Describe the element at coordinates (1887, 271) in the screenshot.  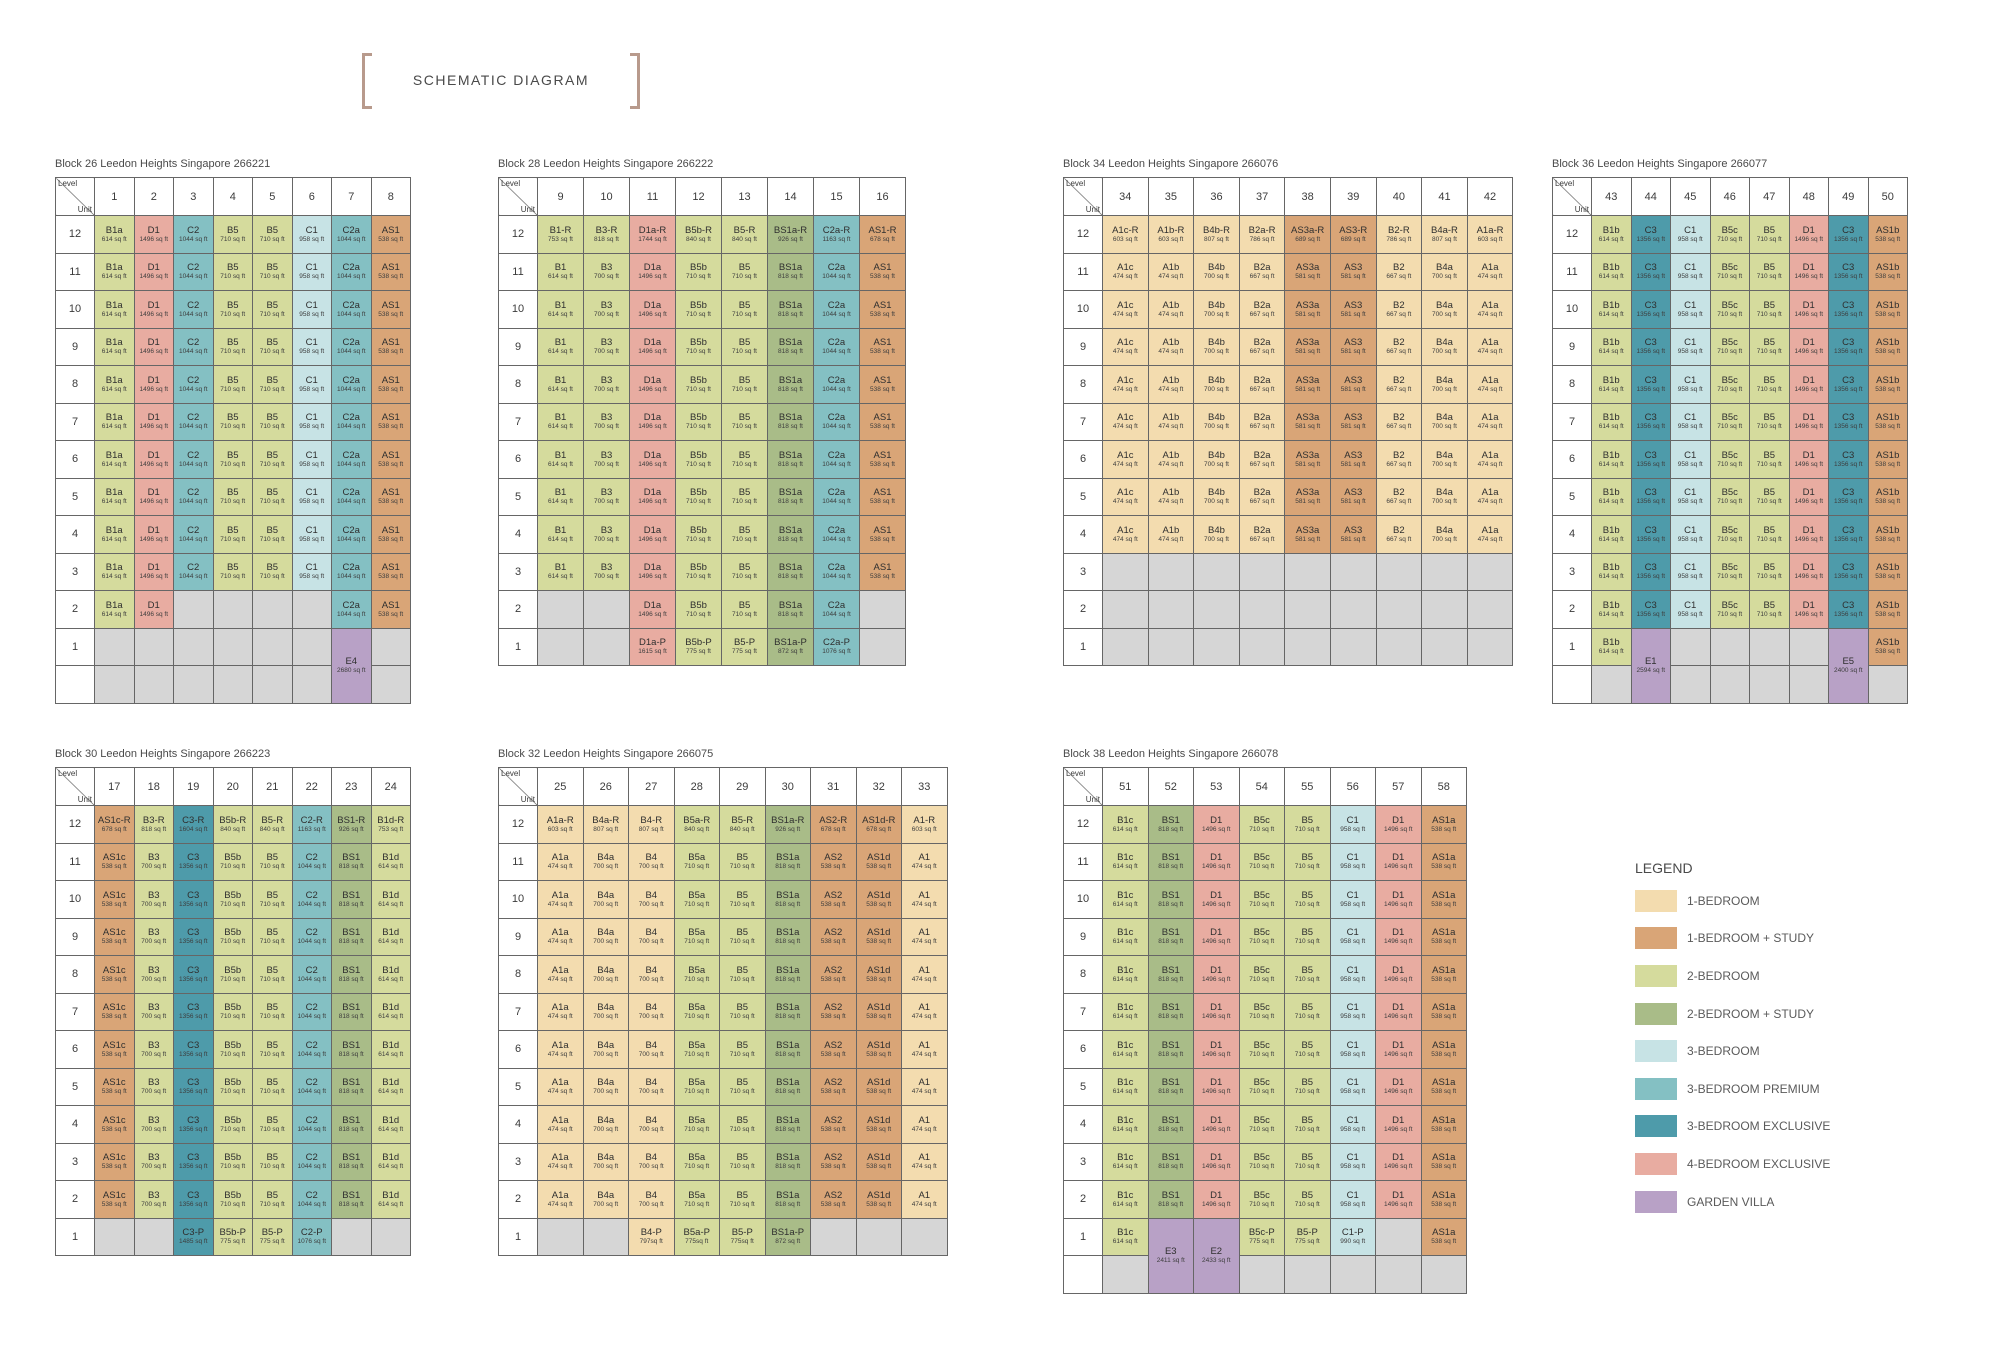
I see `unit-cell: AS1b 538 sq ft` at that location.